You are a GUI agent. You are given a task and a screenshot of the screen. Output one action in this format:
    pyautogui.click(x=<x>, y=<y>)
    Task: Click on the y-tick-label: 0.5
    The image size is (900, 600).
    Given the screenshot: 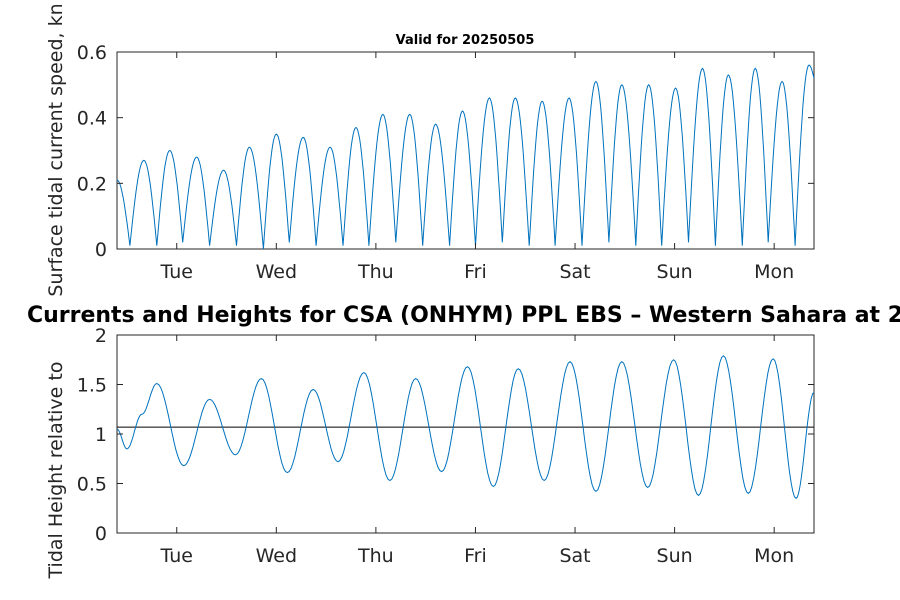 What is the action you would take?
    pyautogui.click(x=92, y=485)
    